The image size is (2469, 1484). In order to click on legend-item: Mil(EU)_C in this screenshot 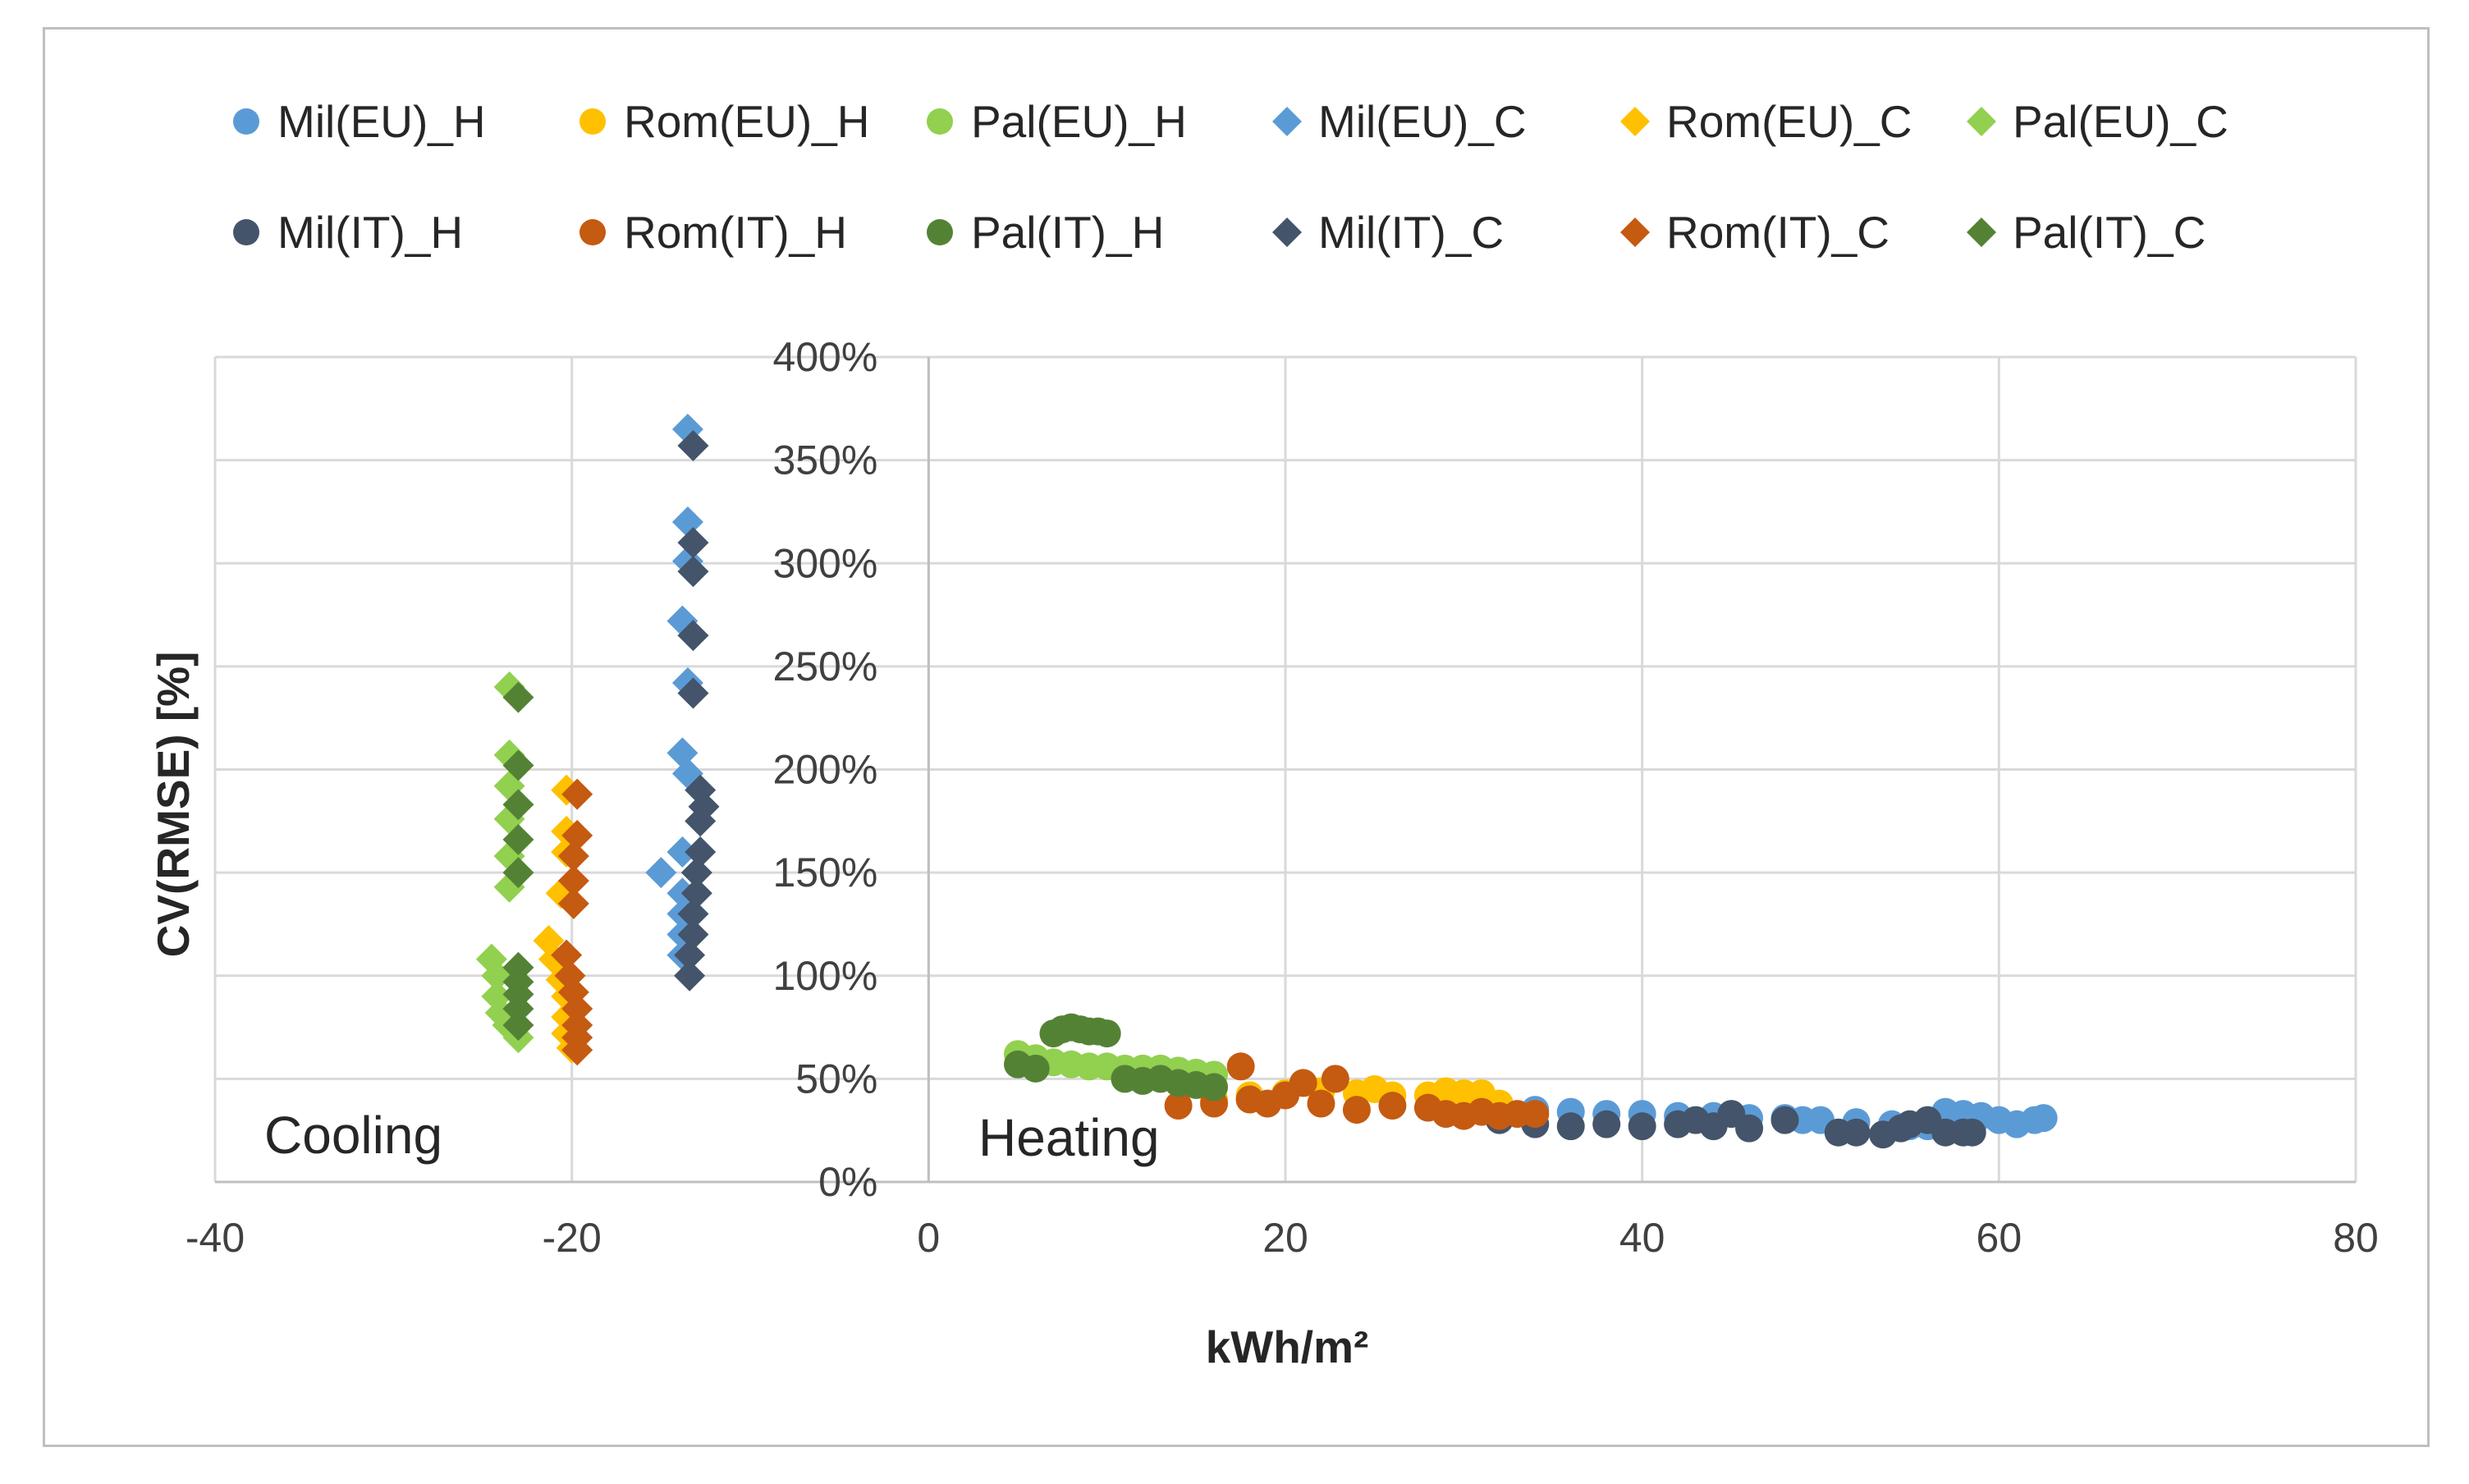, I will do `click(1399, 121)`.